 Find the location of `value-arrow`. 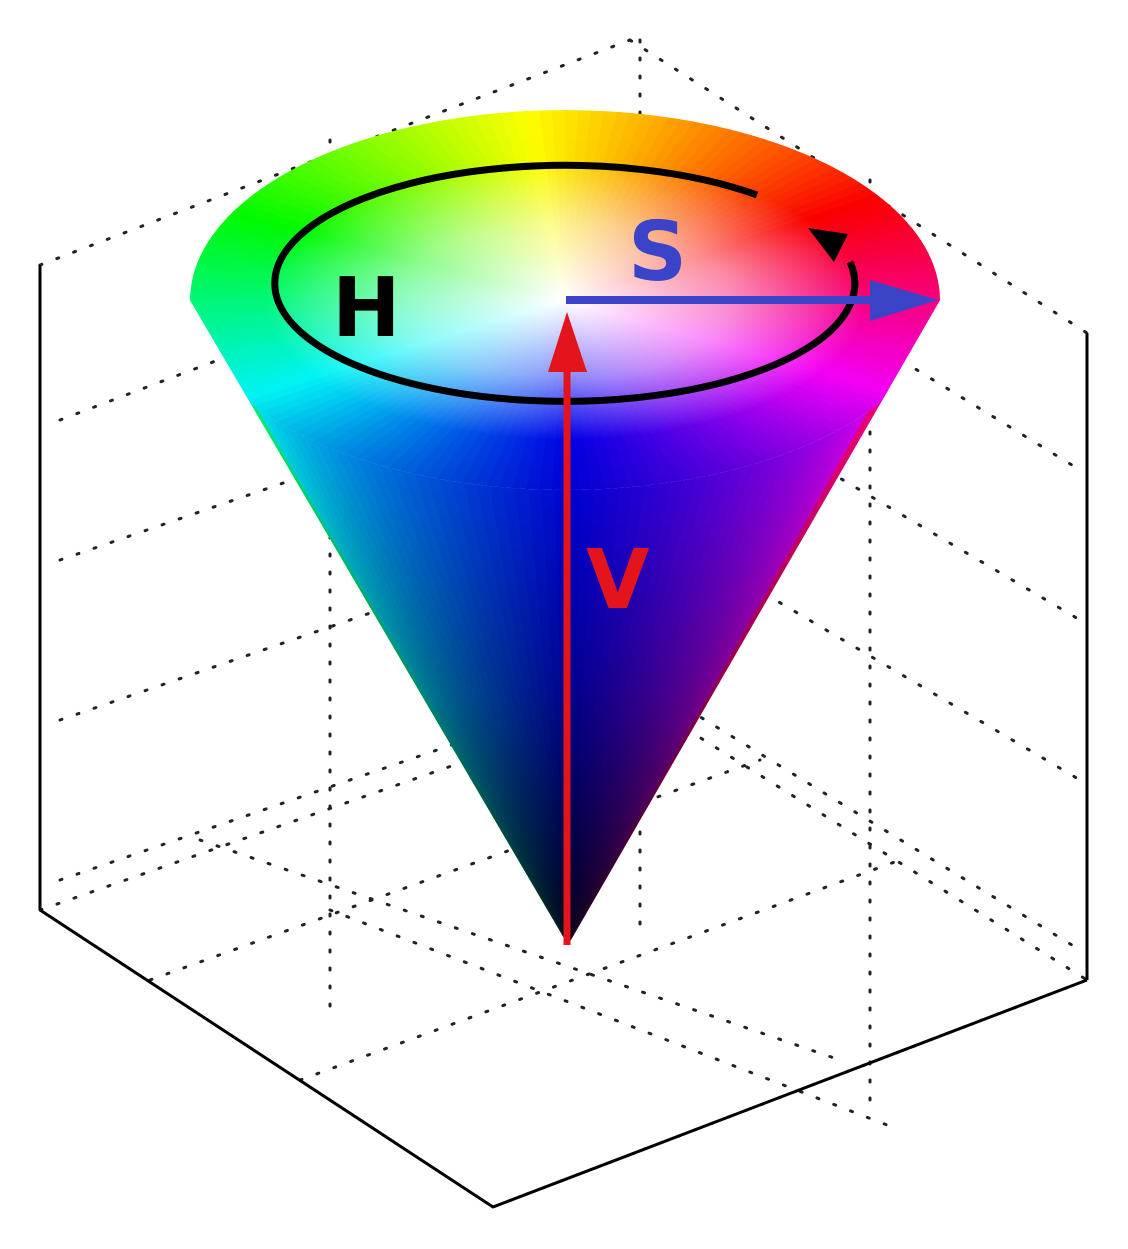

value-arrow is located at coordinates (567, 628).